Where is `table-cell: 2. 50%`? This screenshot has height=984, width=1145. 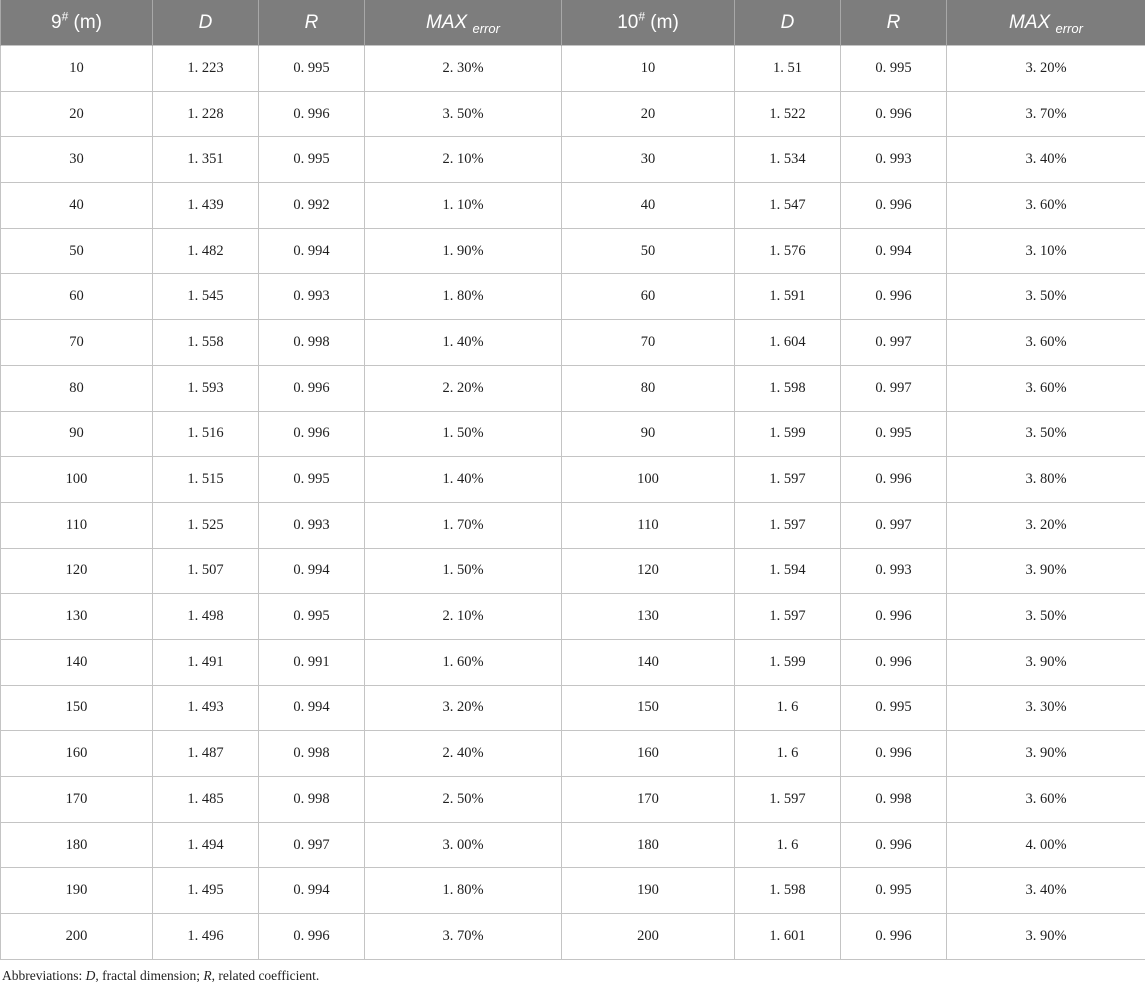
table-cell: 2. 50% is located at coordinates (463, 799).